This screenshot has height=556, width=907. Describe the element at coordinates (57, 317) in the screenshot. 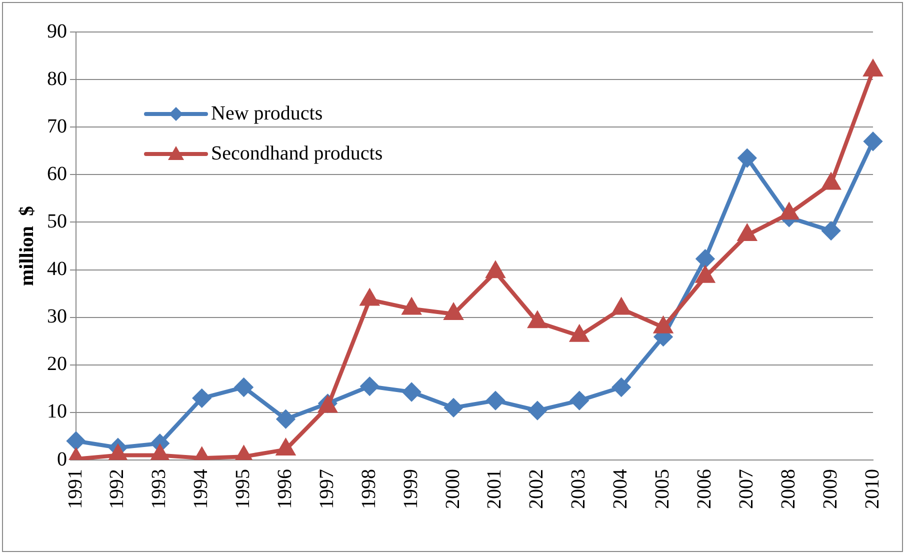

I see `y-tick-label: 30` at that location.